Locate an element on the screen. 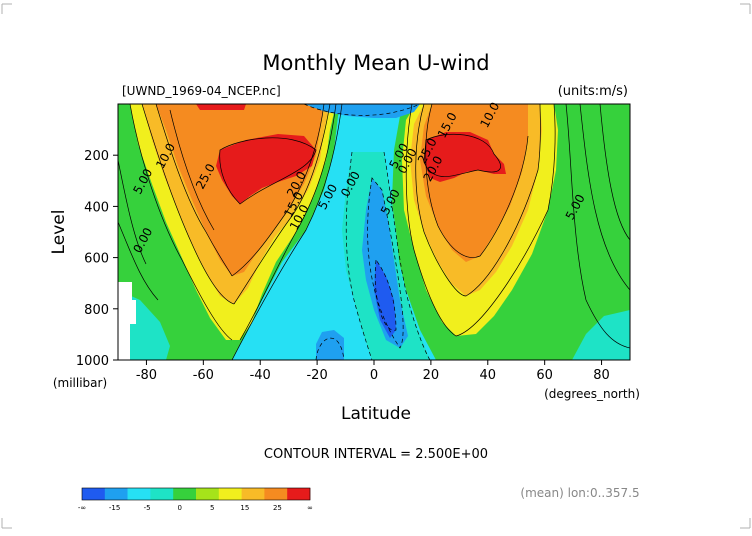  y-tick-label: 1000 is located at coordinates (92, 361).